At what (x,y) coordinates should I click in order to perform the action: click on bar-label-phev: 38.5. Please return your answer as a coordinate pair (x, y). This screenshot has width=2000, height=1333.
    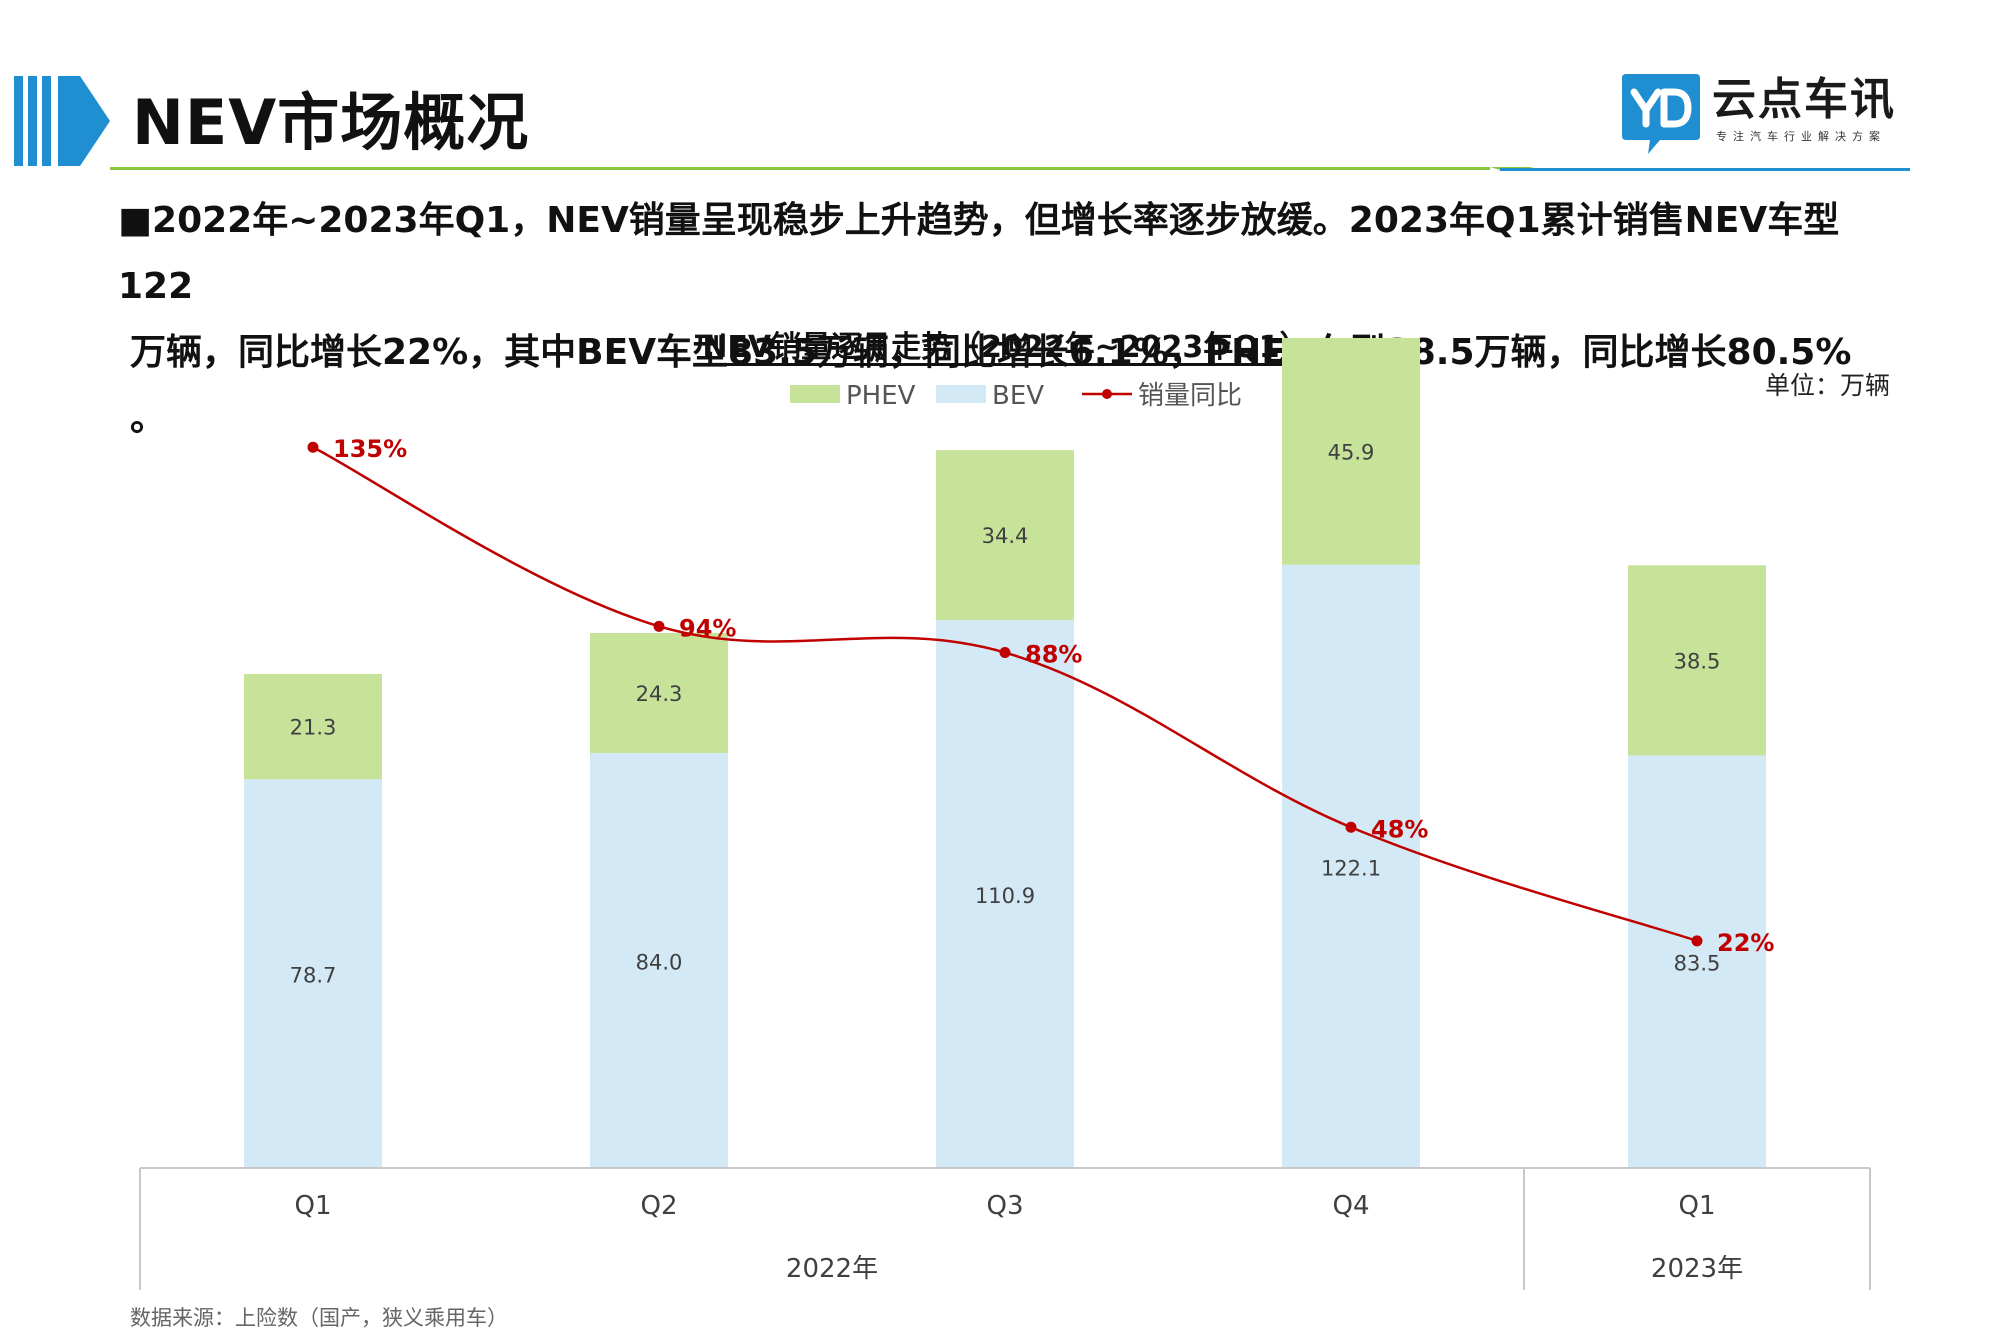
    Looking at the image, I should click on (1697, 661).